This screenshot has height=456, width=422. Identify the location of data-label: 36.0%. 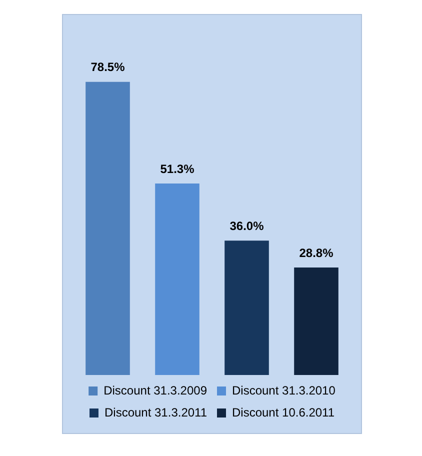
(247, 225).